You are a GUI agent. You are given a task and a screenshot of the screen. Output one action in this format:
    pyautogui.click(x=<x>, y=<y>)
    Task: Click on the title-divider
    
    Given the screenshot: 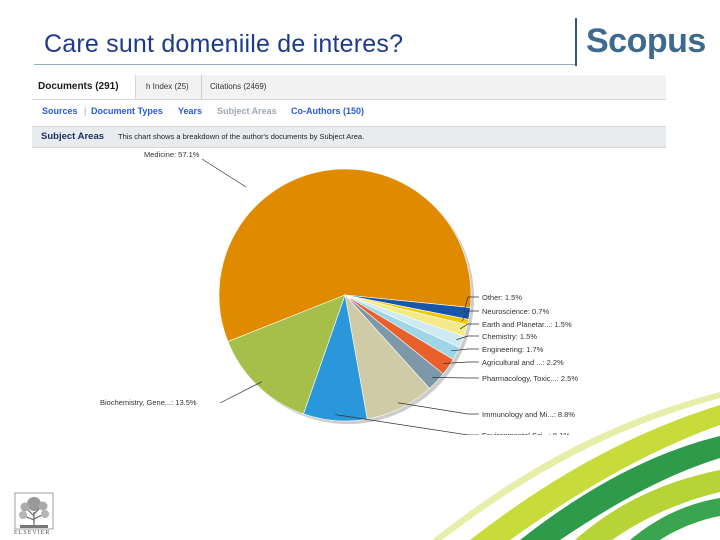 What is the action you would take?
    pyautogui.click(x=305, y=64)
    